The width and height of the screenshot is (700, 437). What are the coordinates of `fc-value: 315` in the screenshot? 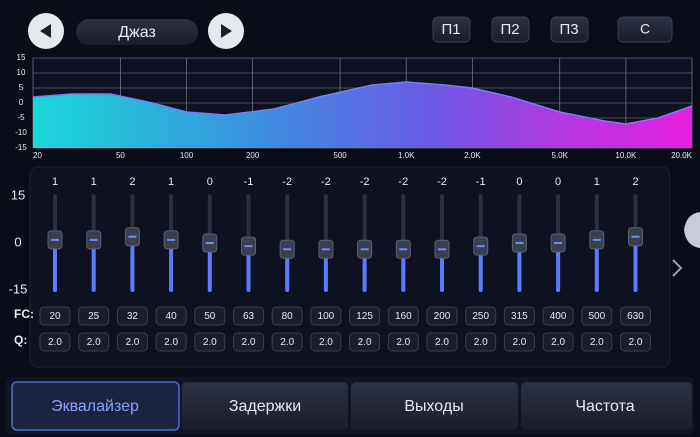 It's located at (519, 316).